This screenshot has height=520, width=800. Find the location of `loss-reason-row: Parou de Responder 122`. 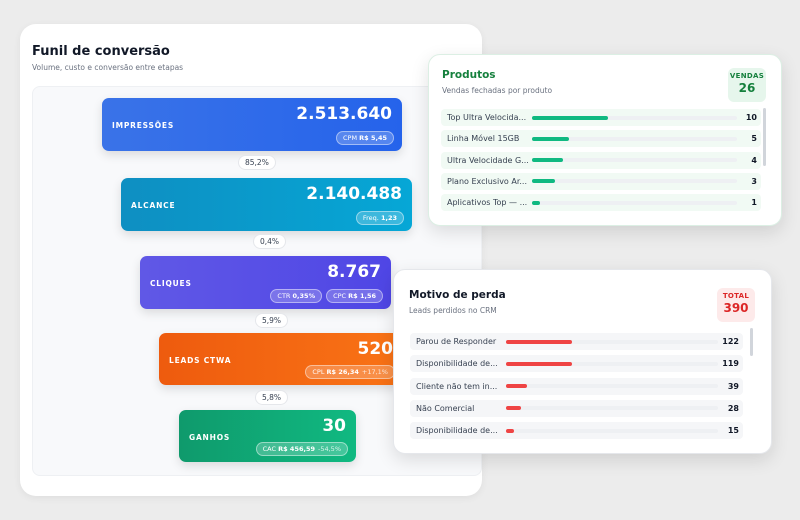

loss-reason-row: Parou de Responder 122 is located at coordinates (576, 341).